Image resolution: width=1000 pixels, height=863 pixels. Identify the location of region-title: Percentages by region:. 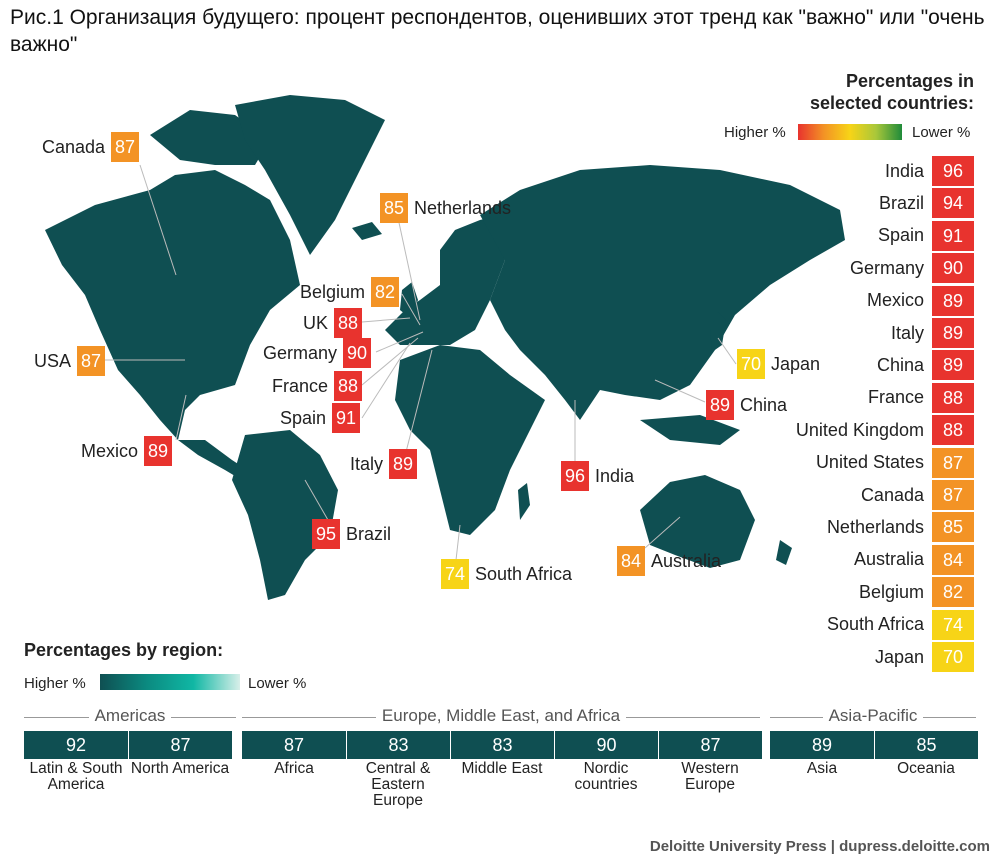
(124, 650).